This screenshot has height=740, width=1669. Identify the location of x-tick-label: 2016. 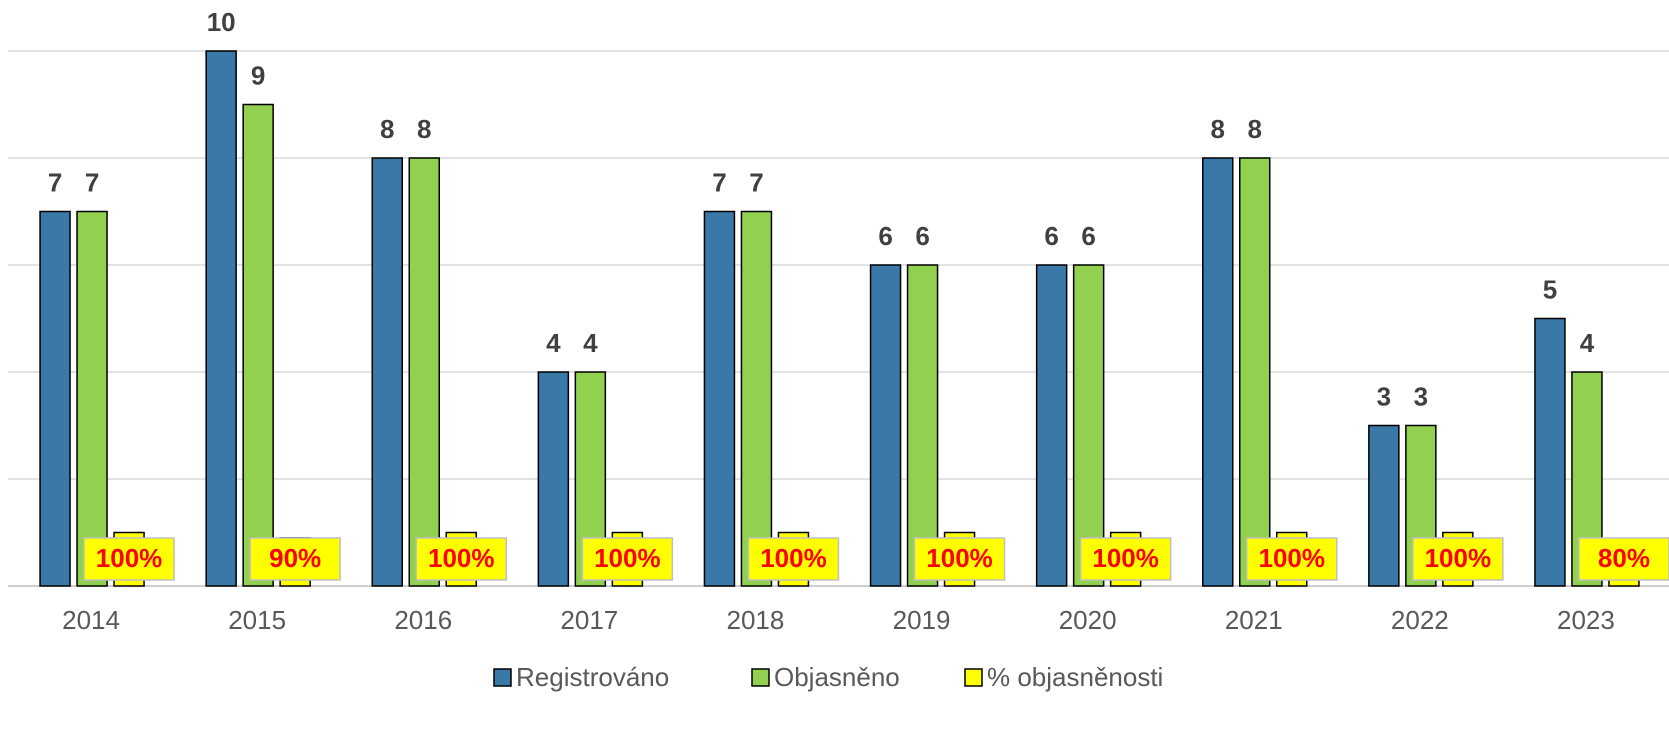
(423, 620).